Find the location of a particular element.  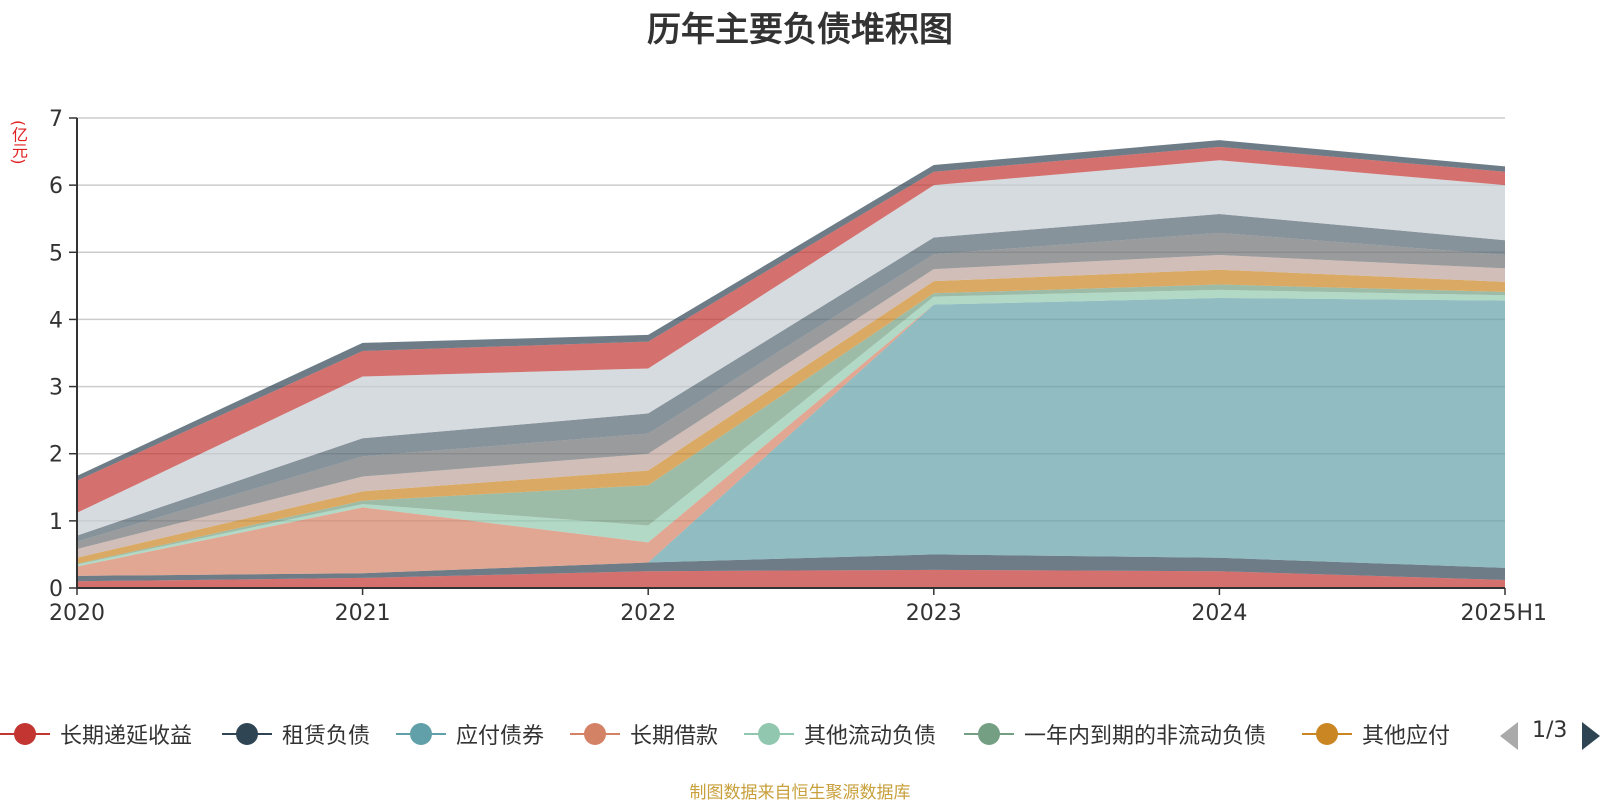

legend-prev-page-icon is located at coordinates (1509, 736).